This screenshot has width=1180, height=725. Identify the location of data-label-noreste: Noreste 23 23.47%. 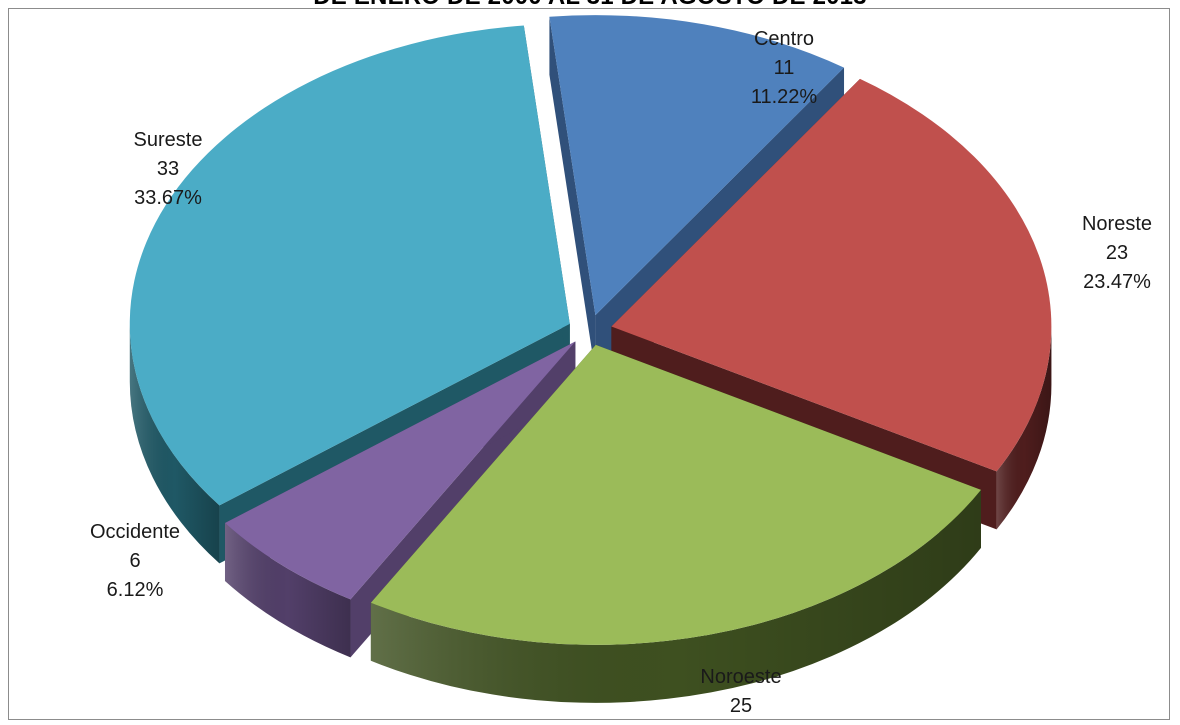
(1117, 253).